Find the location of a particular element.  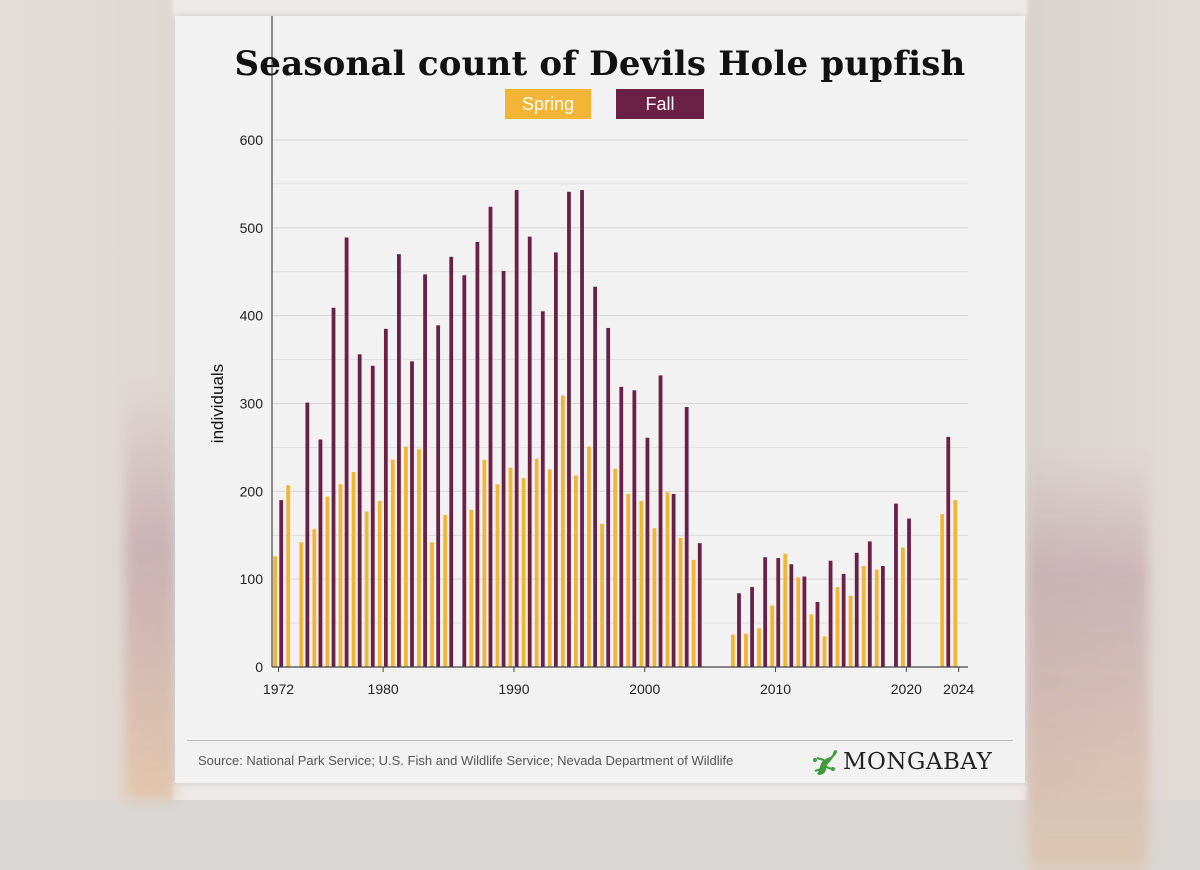

y-tick-label: 600 is located at coordinates (252, 140).